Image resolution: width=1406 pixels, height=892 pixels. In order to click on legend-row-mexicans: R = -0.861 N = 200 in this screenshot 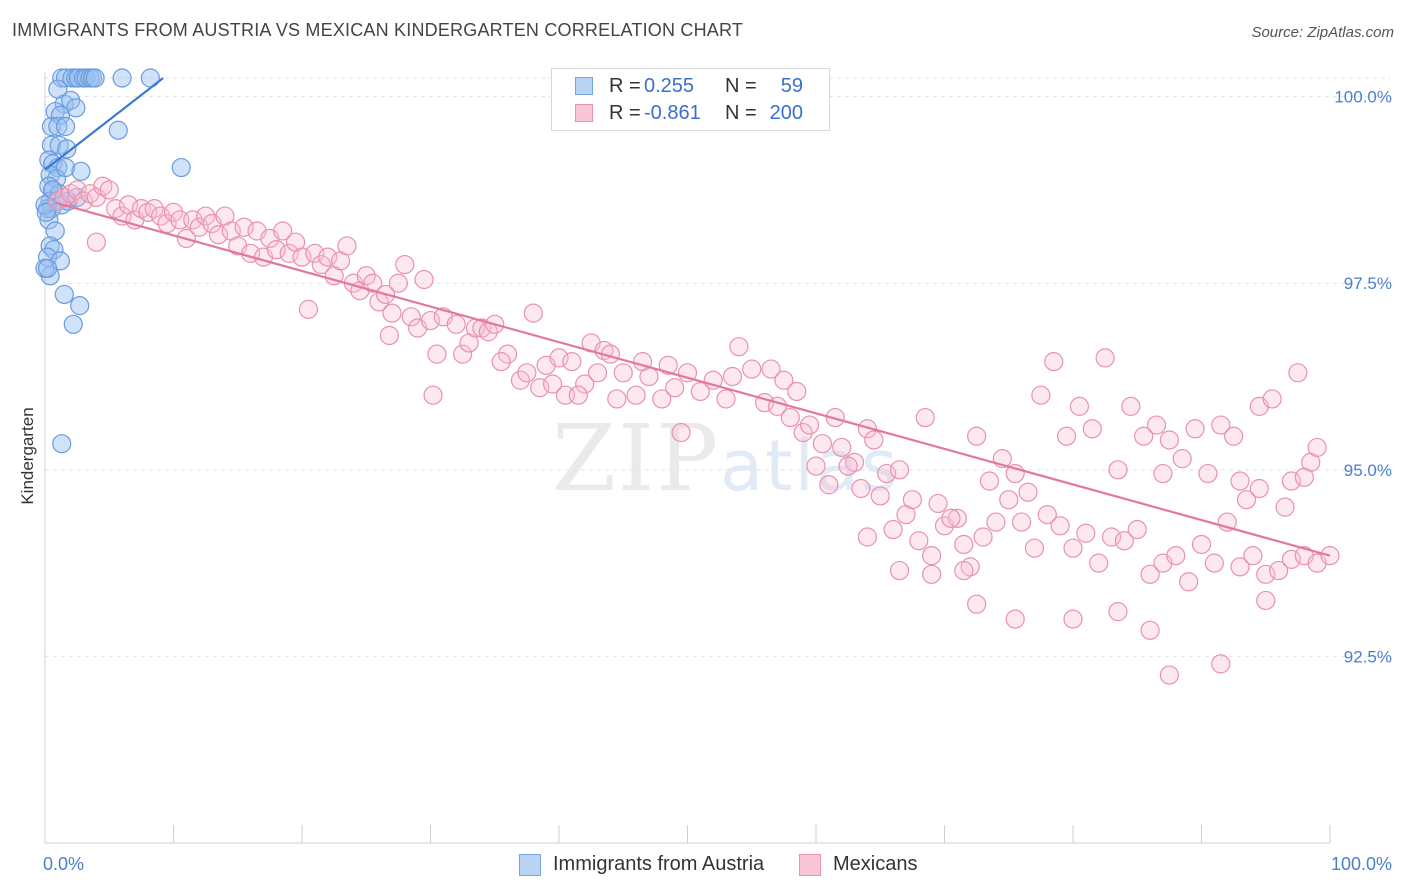, I will do `click(690, 113)`.